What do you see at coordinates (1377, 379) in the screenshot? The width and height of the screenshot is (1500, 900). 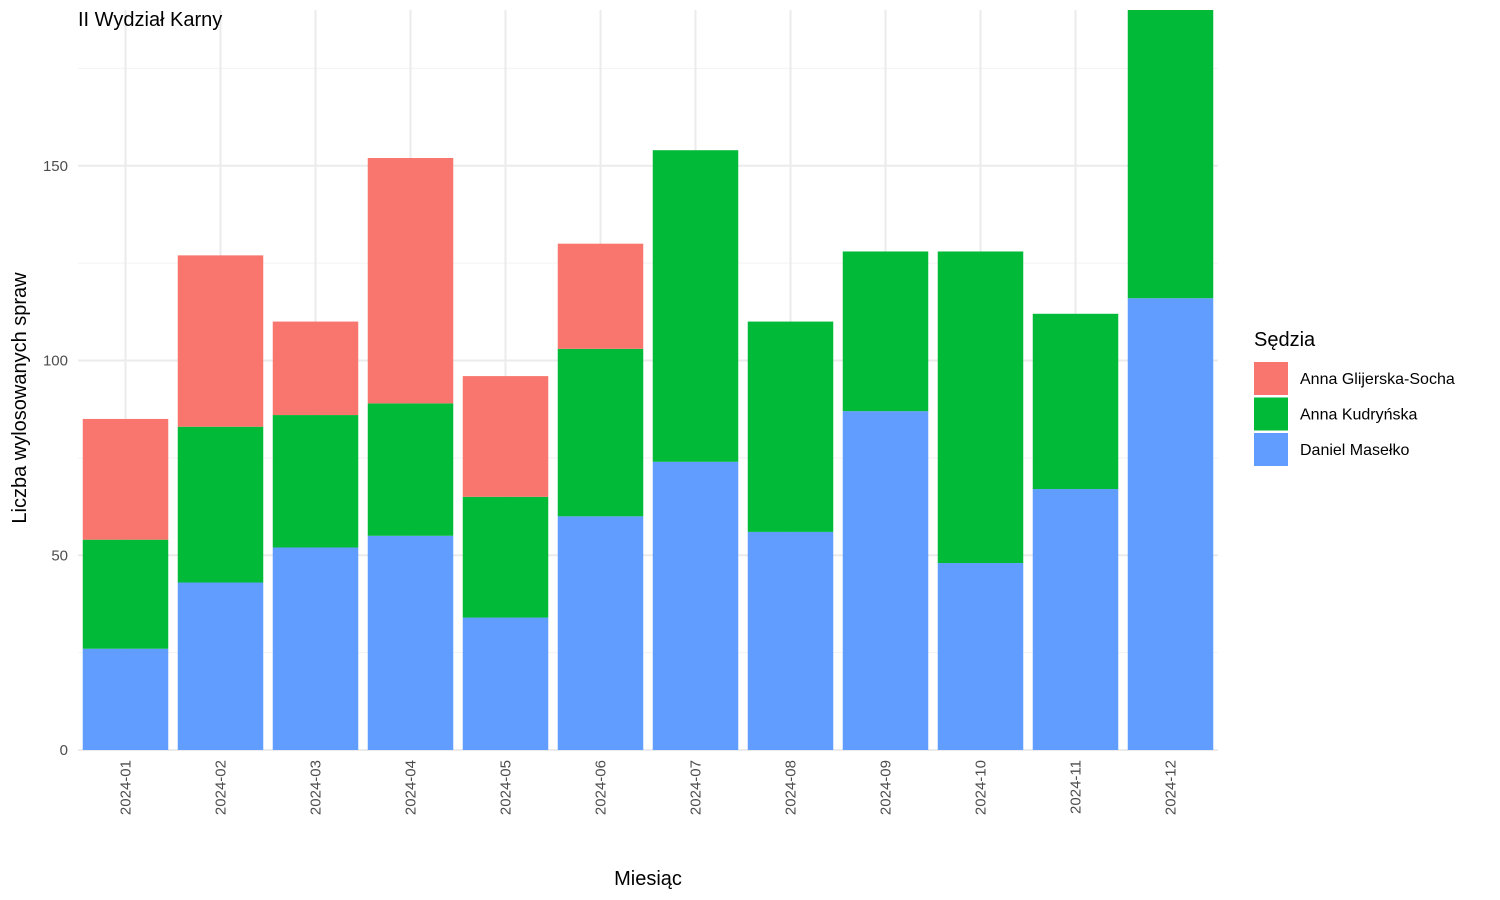 I see `legend-label: Anna Glijerska-Socha` at bounding box center [1377, 379].